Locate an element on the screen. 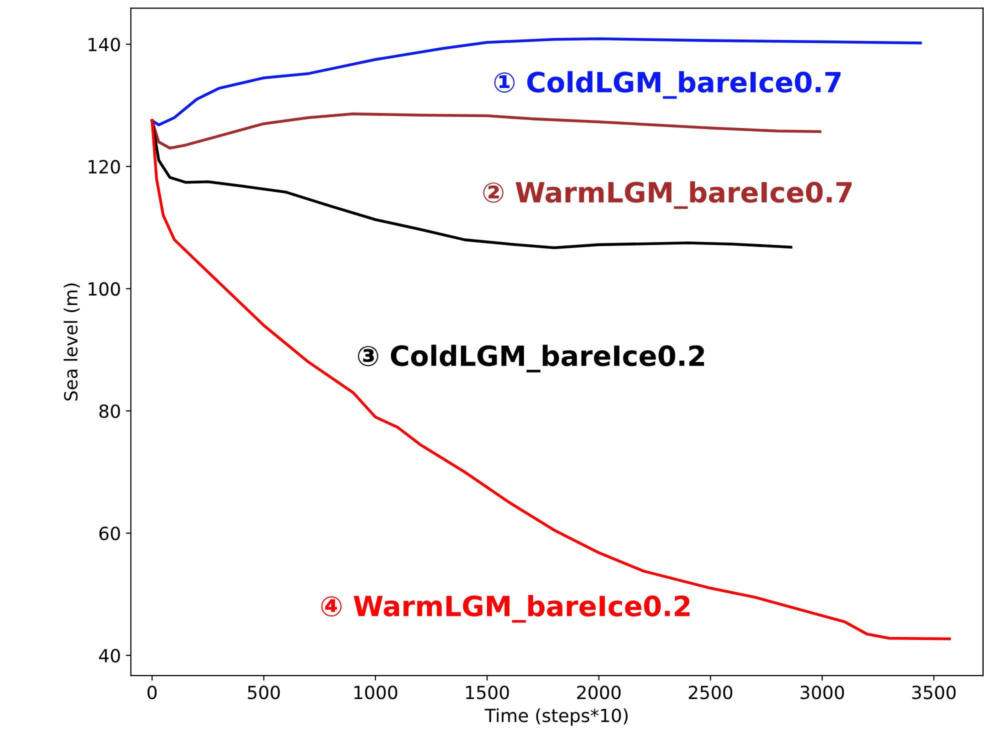 The image size is (984, 744). y-tick-label: 60 is located at coordinates (109, 533).